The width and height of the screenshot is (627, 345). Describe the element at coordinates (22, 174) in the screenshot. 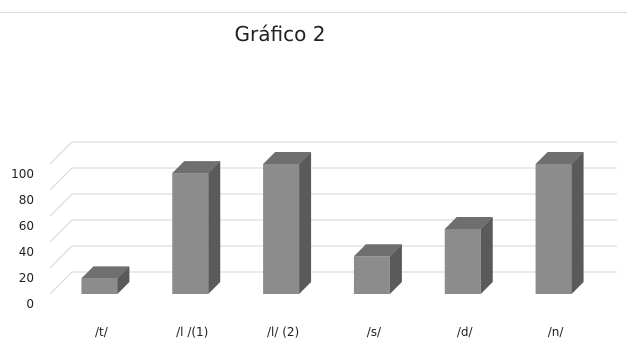

I see `y-tick-label: 100` at that location.